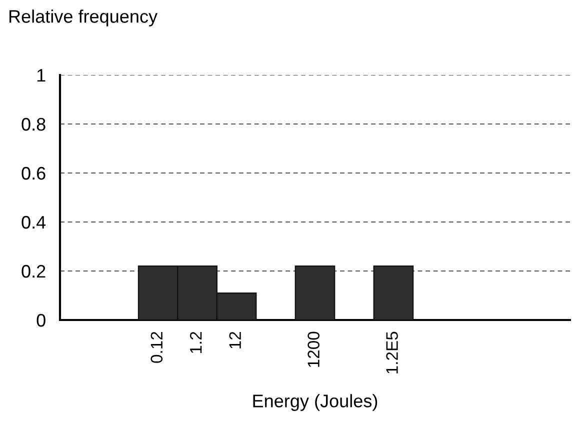  Describe the element at coordinates (83, 18) in the screenshot. I see `y-axis-title: Relative frequency` at that location.